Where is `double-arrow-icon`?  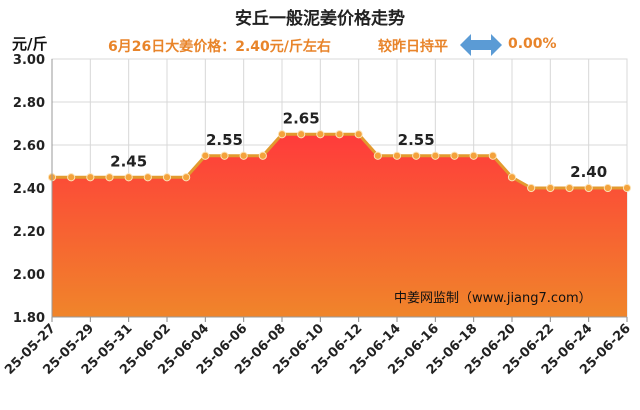 double-arrow-icon is located at coordinates (481, 45).